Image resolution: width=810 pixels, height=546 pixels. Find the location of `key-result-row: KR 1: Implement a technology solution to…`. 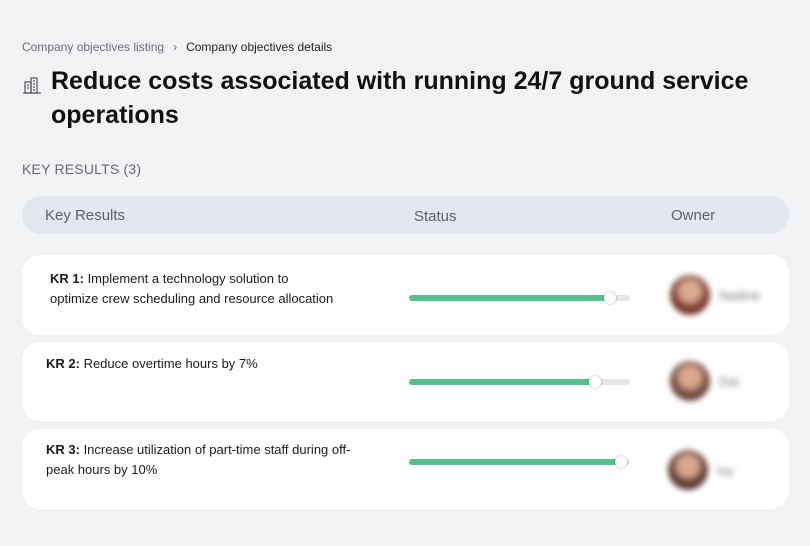

key-result-row: KR 1: Implement a technology solution to… is located at coordinates (405, 295).